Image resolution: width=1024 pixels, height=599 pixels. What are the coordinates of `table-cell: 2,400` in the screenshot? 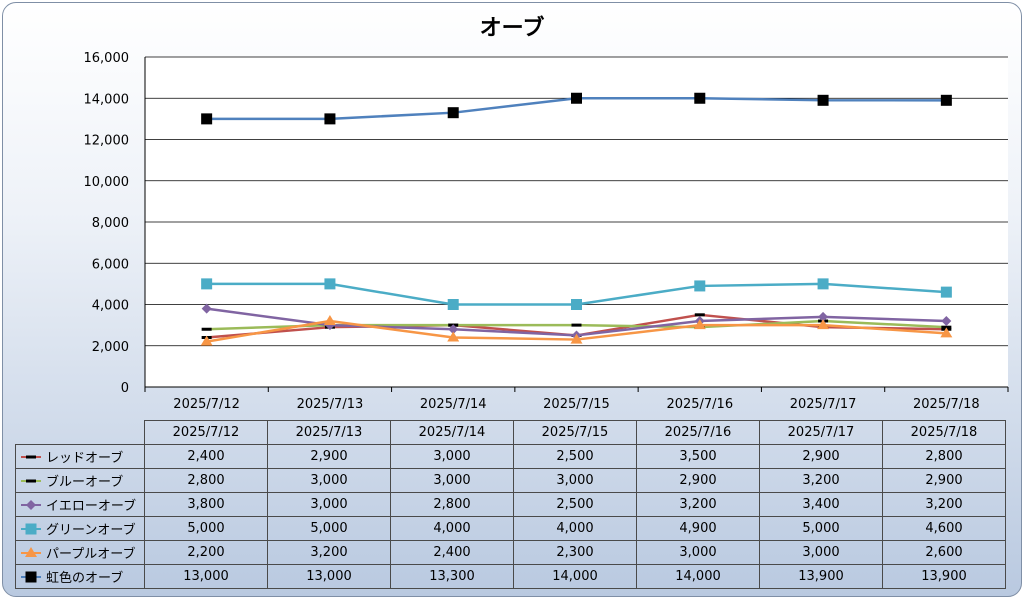 It's located at (452, 552).